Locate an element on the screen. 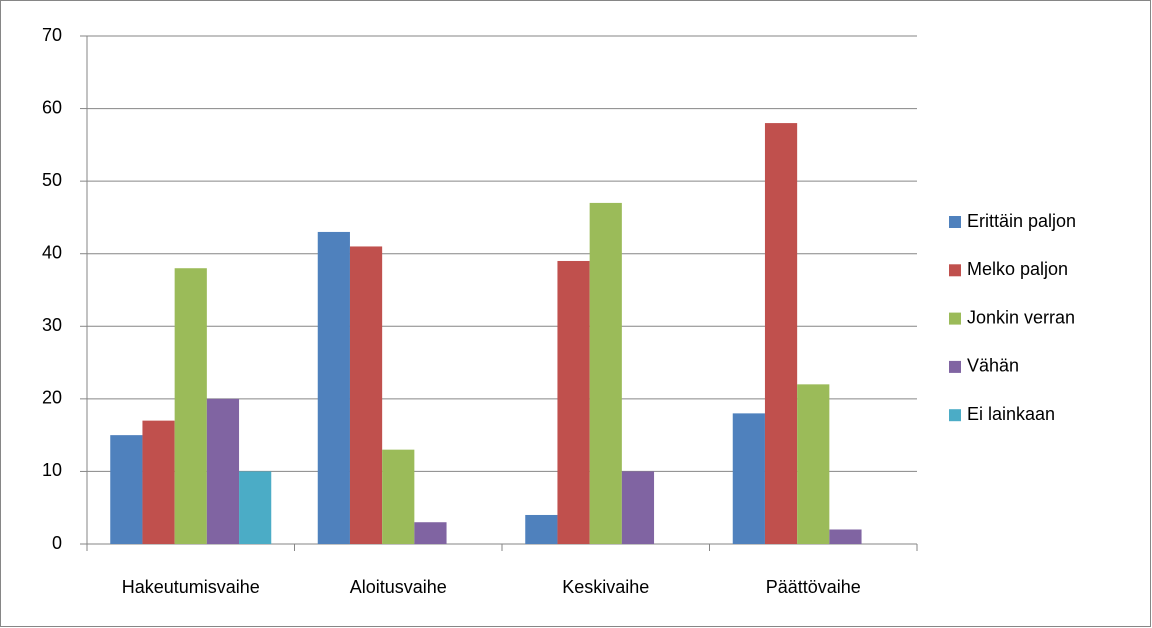 Image resolution: width=1152 pixels, height=628 pixels. x-tick-label: Päättövaihe is located at coordinates (813, 587).